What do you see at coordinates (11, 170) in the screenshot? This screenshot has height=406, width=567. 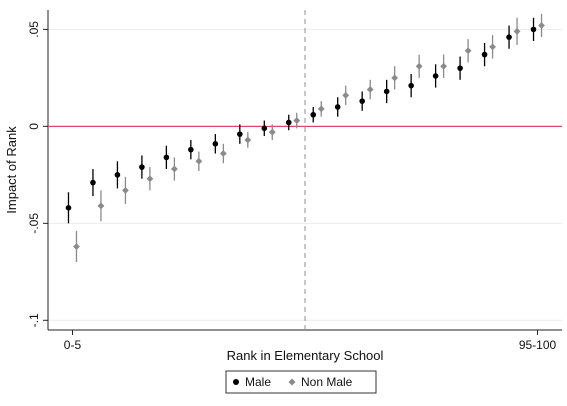 I see `y-axis-label: Impact of Rank` at bounding box center [11, 170].